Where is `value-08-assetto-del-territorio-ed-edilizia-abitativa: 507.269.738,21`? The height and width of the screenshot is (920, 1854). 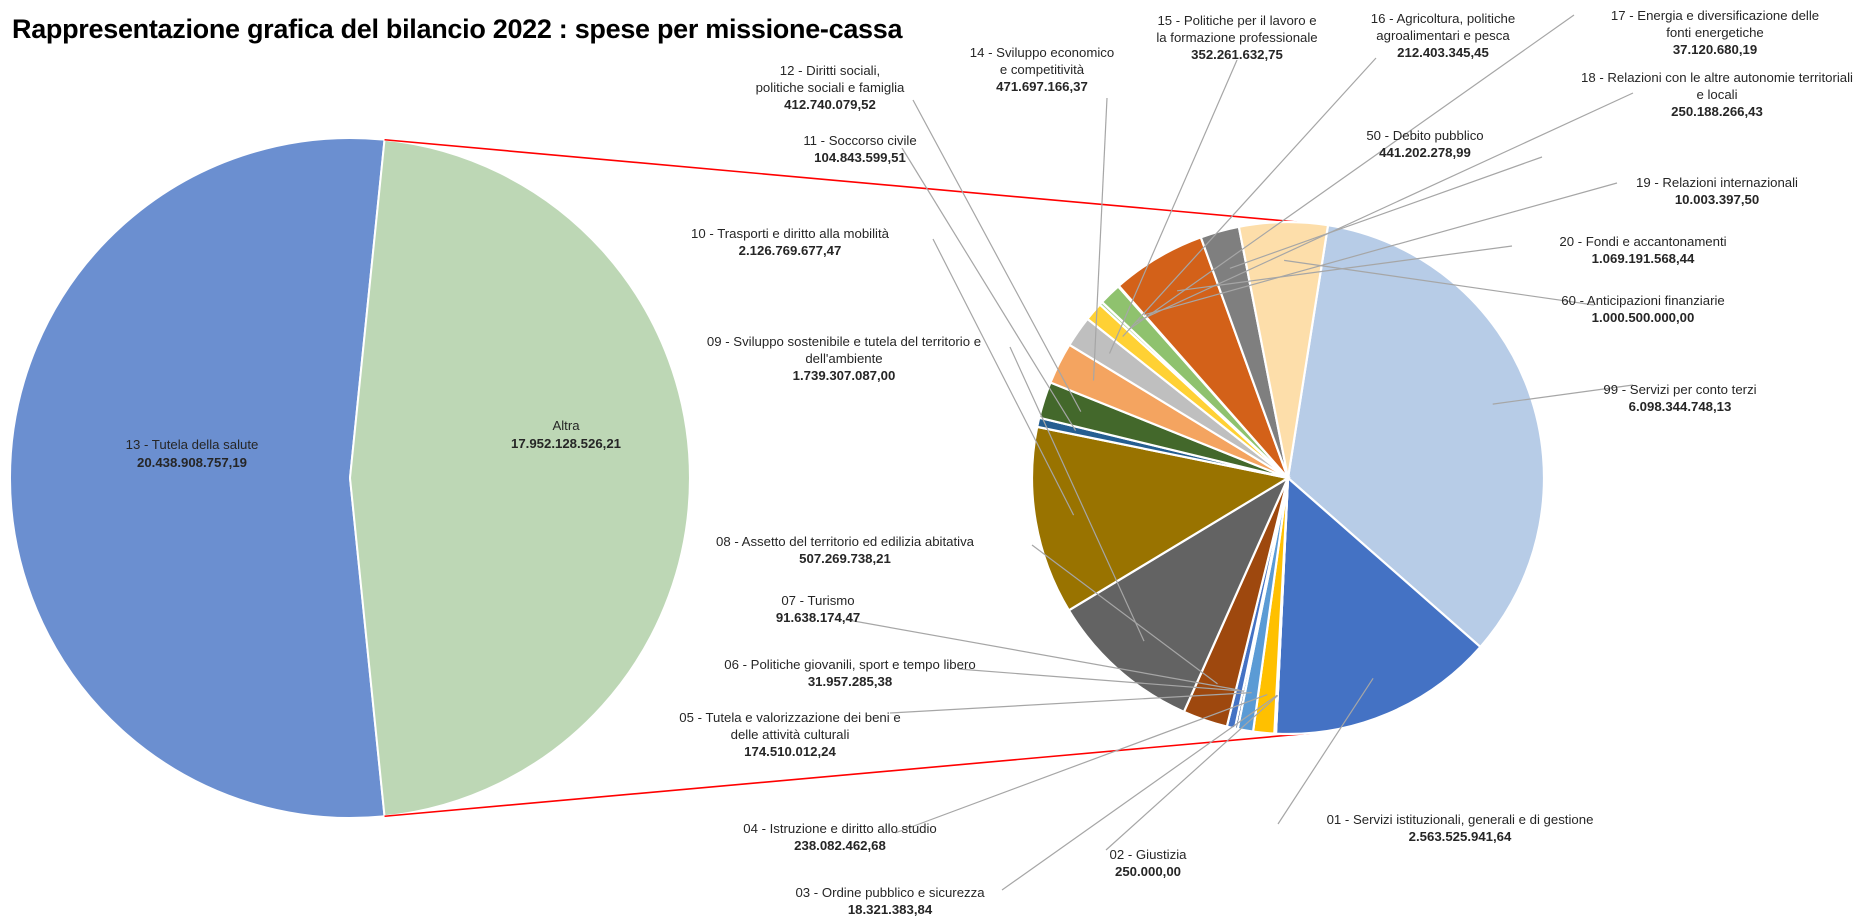
value-08-assetto-del-territorio-ed-edilizia-abitativa: 507.269.738,21 is located at coordinates (845, 558).